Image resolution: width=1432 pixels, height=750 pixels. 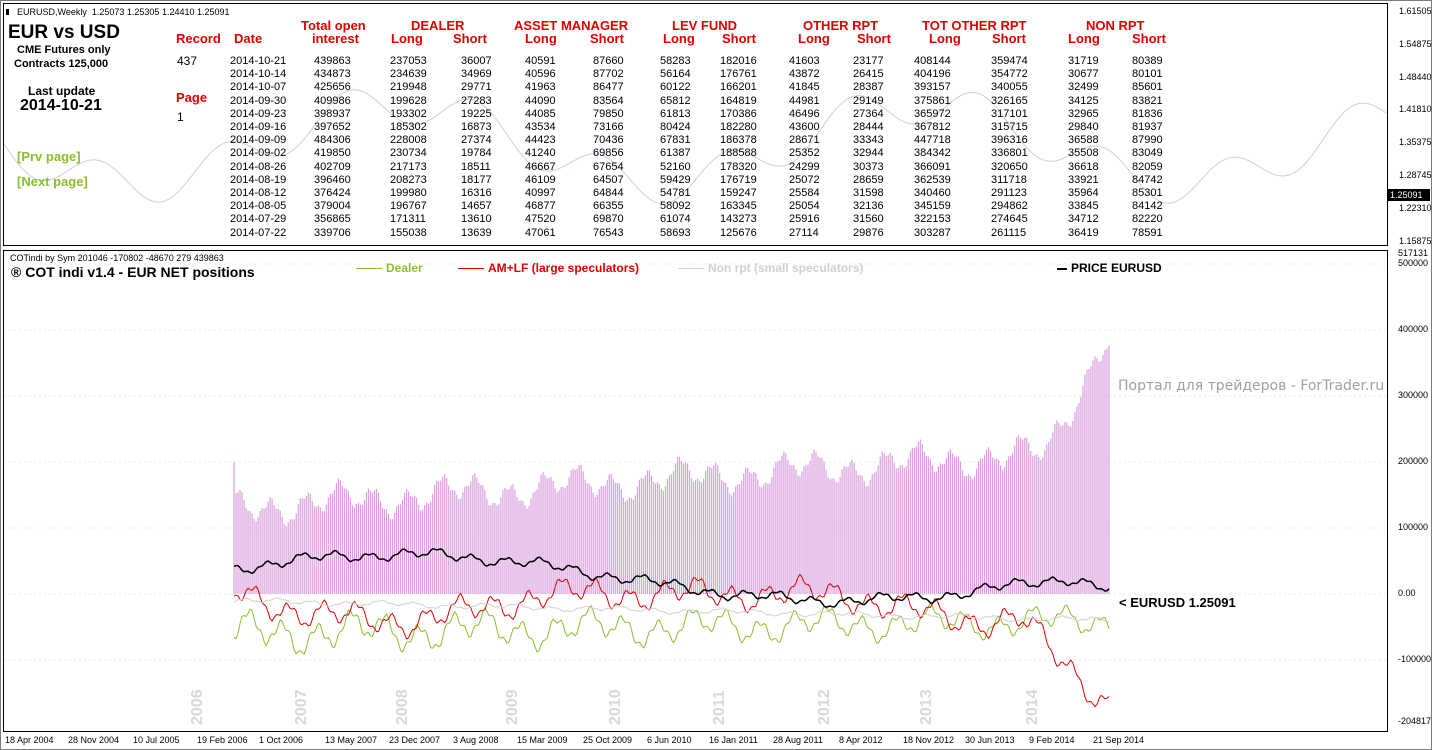 I want to click on row-value: 64844, so click(x=608, y=192).